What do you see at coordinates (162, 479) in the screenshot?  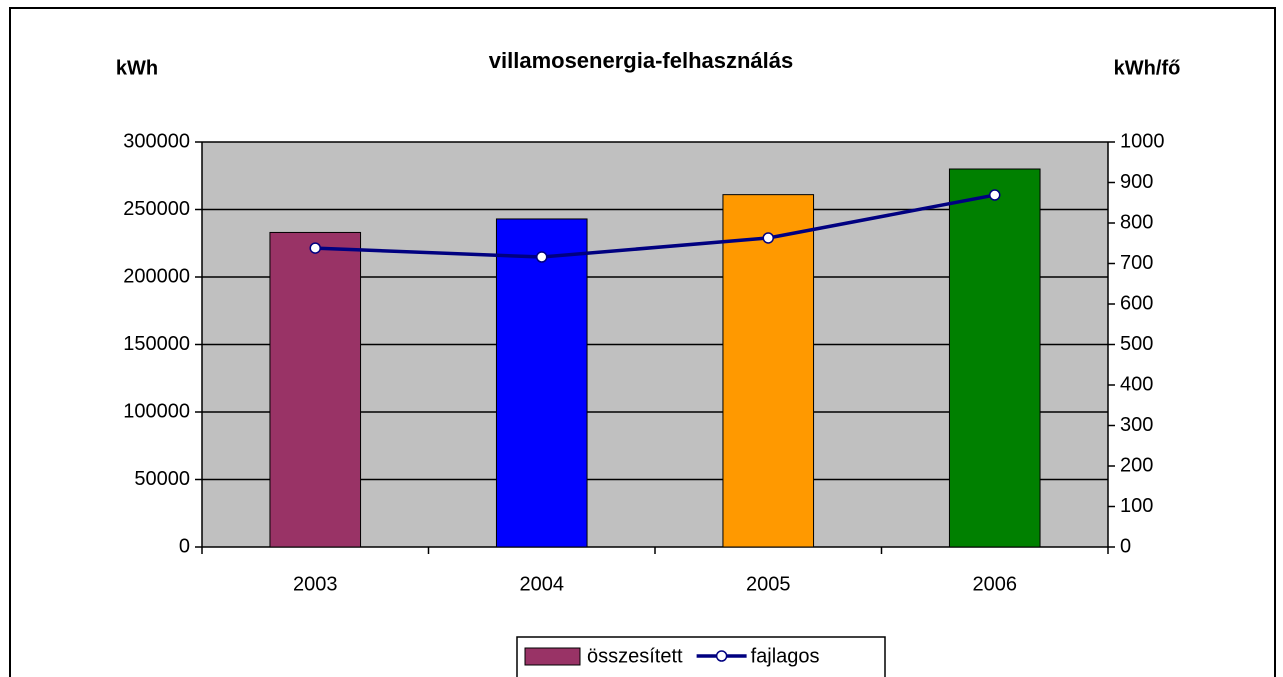 I see `y-tick-label: 50000` at bounding box center [162, 479].